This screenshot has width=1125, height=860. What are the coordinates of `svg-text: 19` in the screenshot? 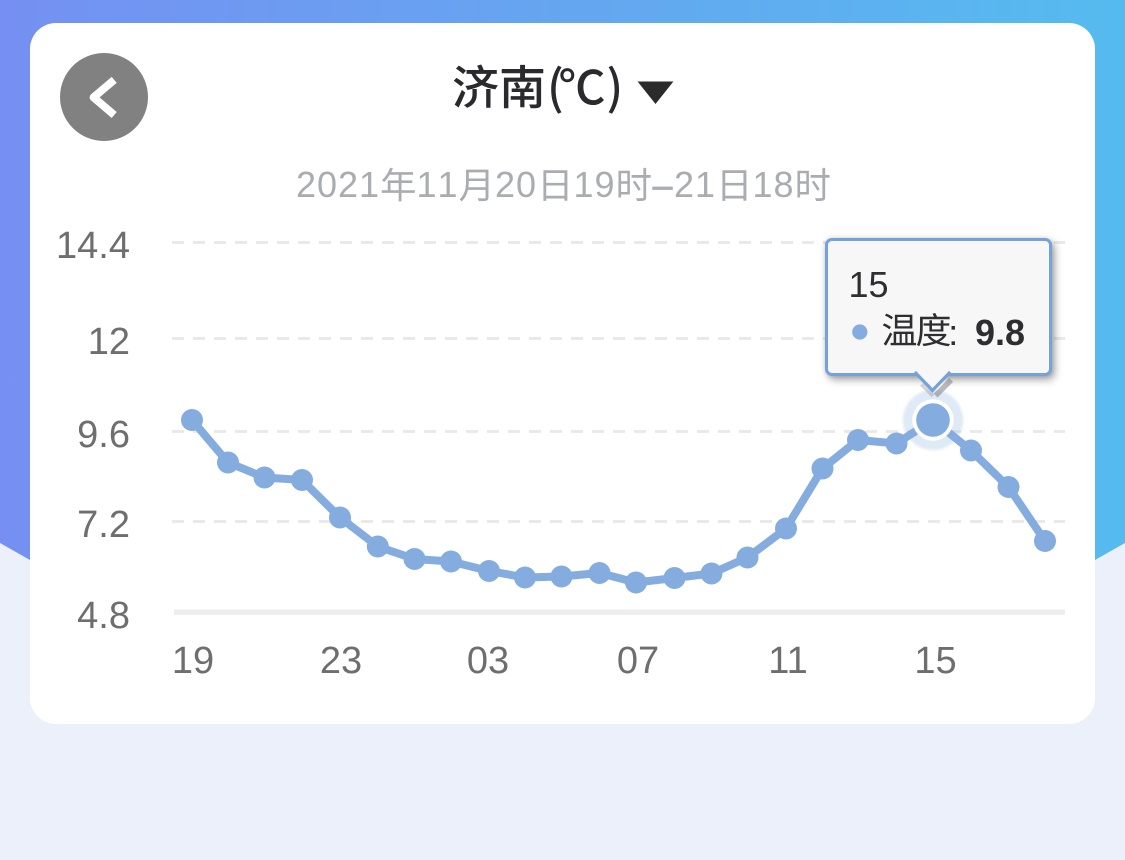 It's located at (594, 184).